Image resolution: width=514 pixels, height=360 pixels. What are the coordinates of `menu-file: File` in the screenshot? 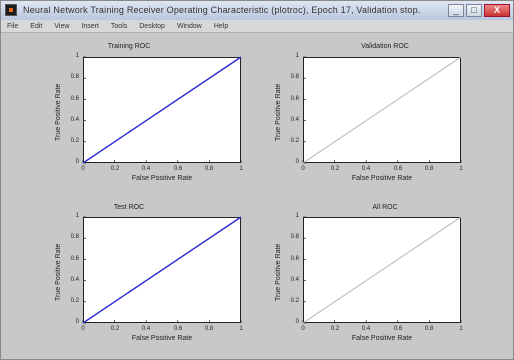 It's located at (13, 26).